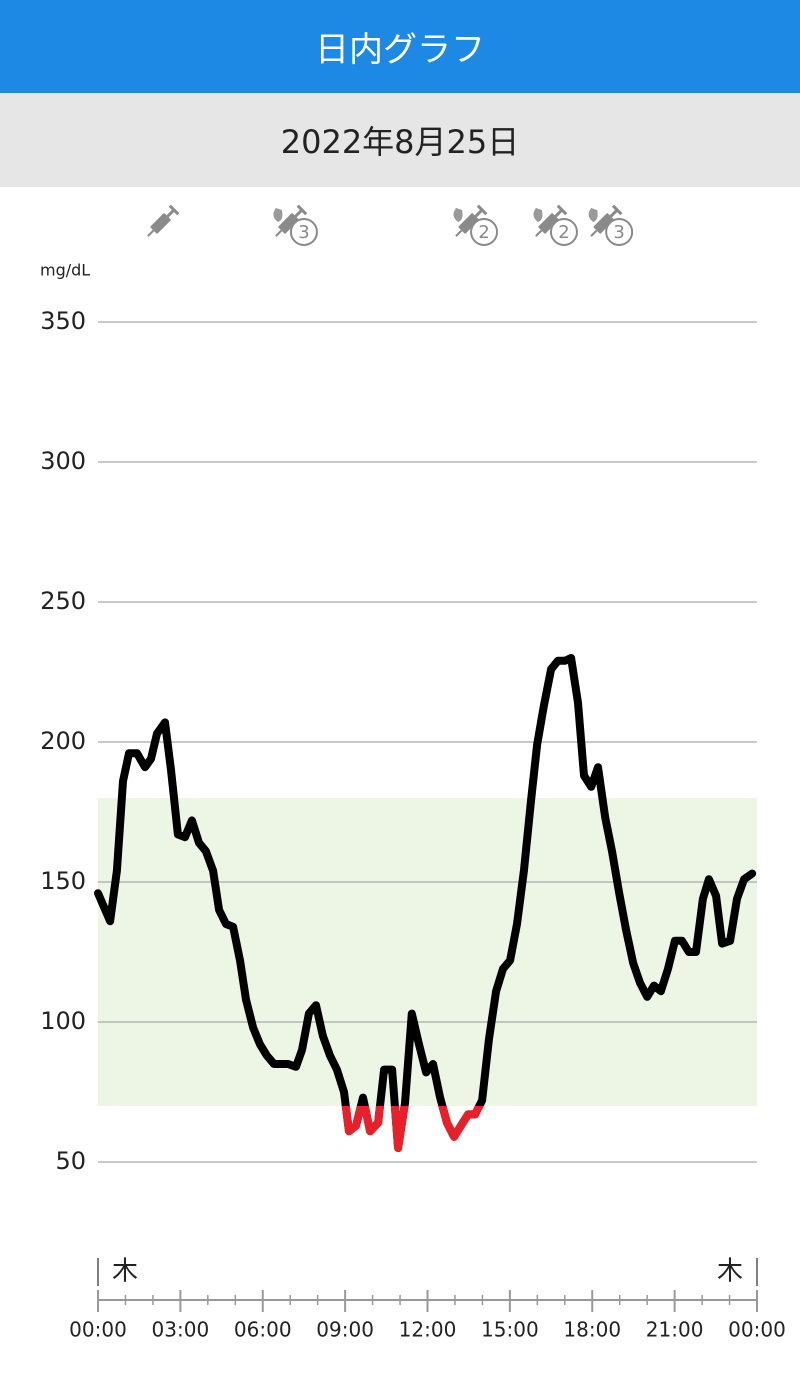  What do you see at coordinates (65, 270) in the screenshot?
I see `y-unit: mg/dL` at bounding box center [65, 270].